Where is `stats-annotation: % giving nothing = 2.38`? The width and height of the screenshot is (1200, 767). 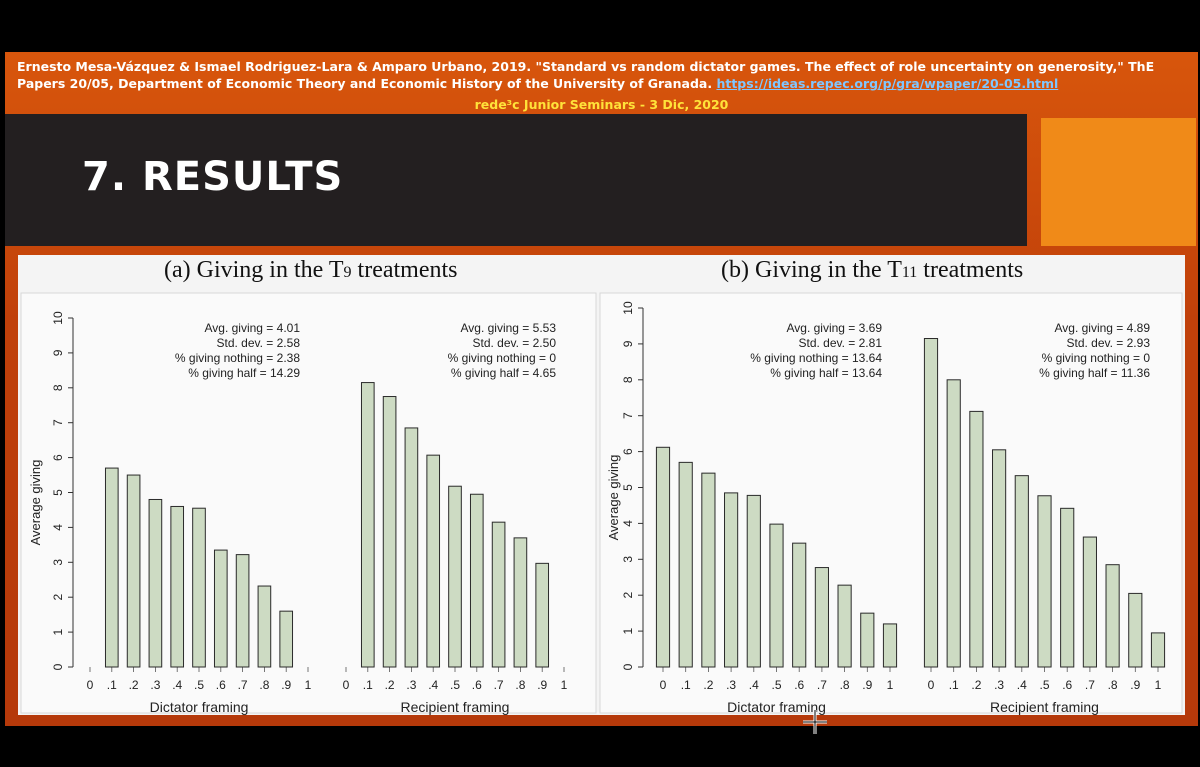
stats-annotation: % giving nothing = 2.38 is located at coordinates (237, 358).